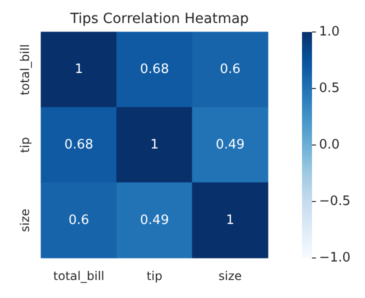  Describe the element at coordinates (154, 276) in the screenshot. I see `x-tick-label: tip` at that location.